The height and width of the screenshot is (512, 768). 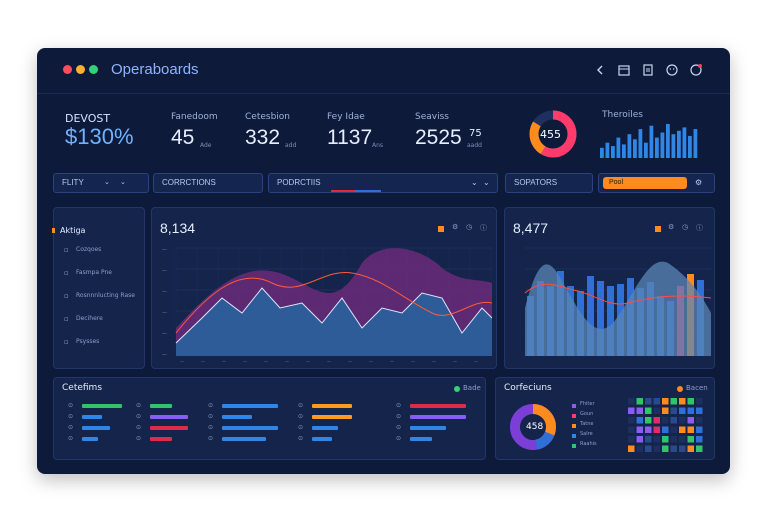 What do you see at coordinates (685, 227) in the screenshot?
I see `clock-icon-2: ◷` at bounding box center [685, 227].